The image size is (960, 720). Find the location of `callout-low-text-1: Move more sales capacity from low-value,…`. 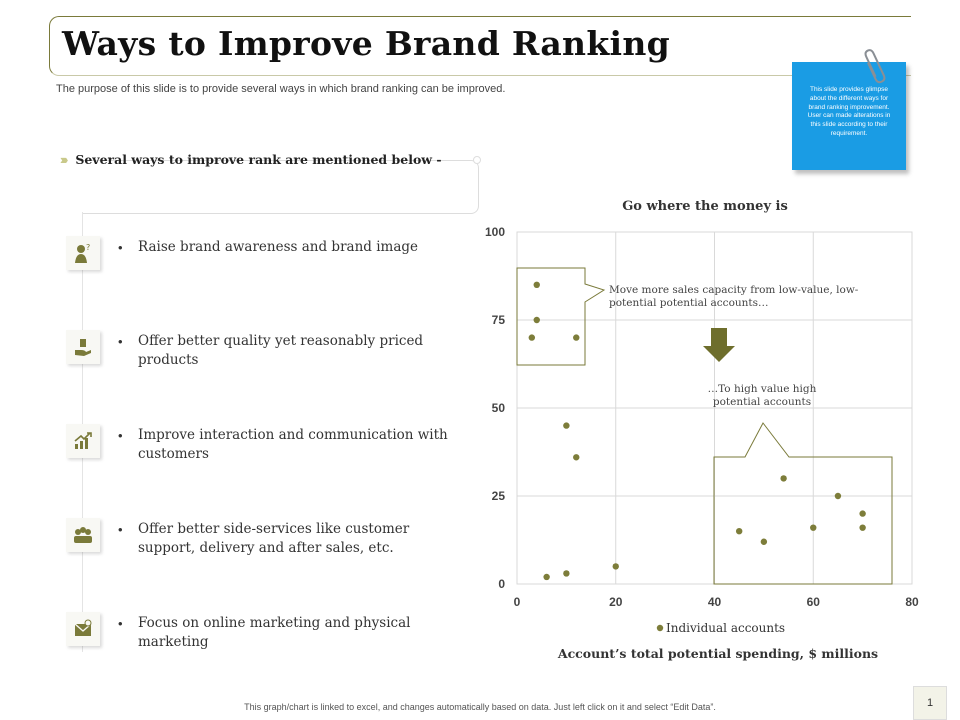

callout-low-text-1: Move more sales capacity from low-value,… is located at coordinates (734, 290).